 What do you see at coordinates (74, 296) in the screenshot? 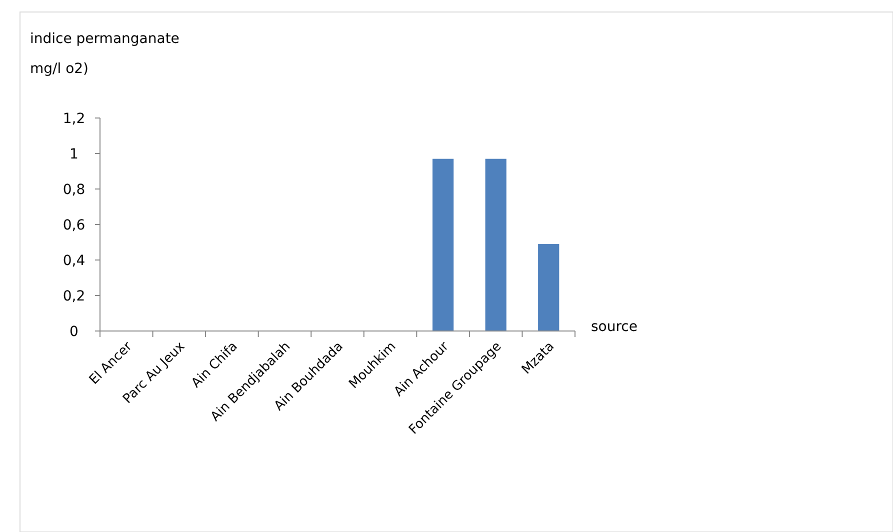
I see `y-tick-label: 0,2` at bounding box center [74, 296].